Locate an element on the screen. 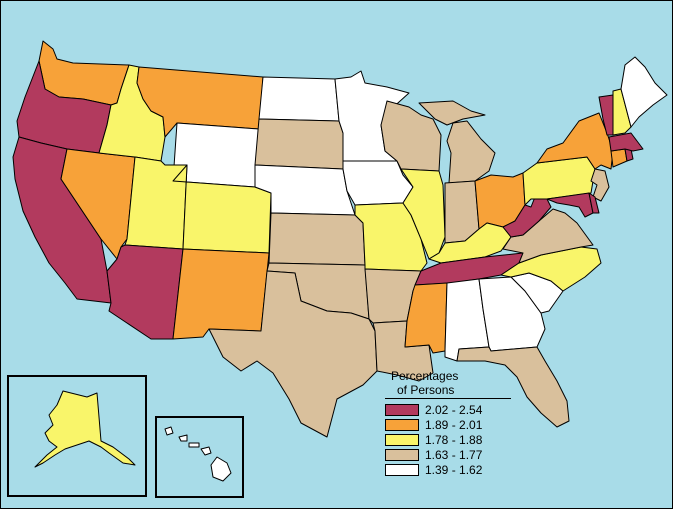  hi-oahu is located at coordinates (183, 438).